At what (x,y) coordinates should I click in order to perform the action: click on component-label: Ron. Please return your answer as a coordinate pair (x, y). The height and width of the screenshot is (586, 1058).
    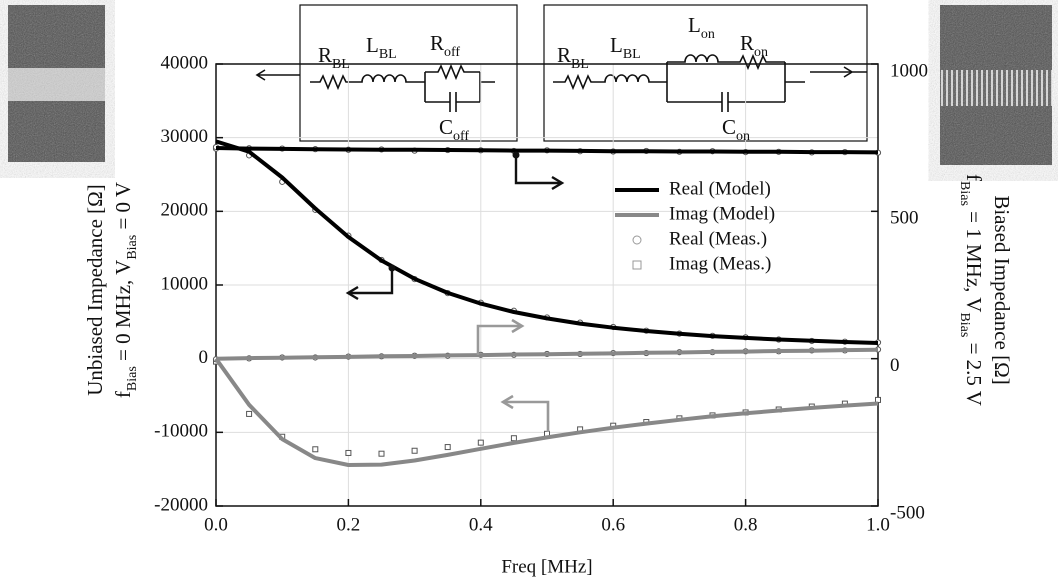
    Looking at the image, I should click on (754, 45).